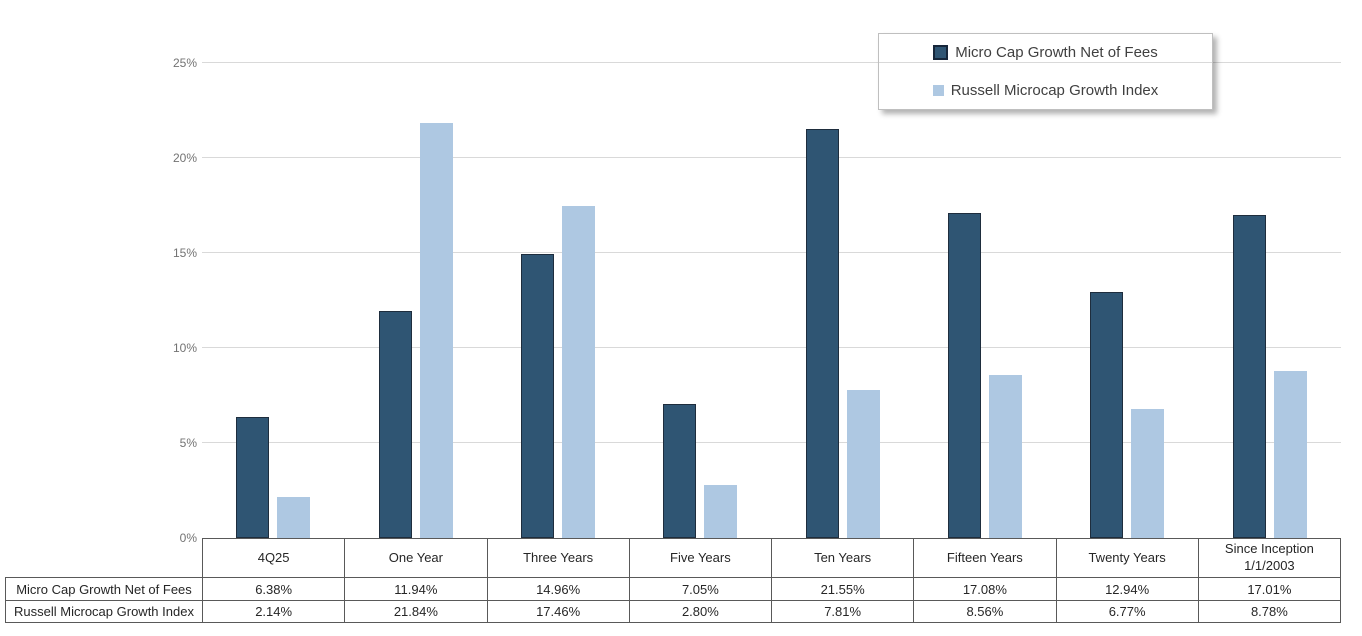  Describe the element at coordinates (104, 611) in the screenshot. I see `table-row-label-index: Russell Microcap Growth Index` at that location.